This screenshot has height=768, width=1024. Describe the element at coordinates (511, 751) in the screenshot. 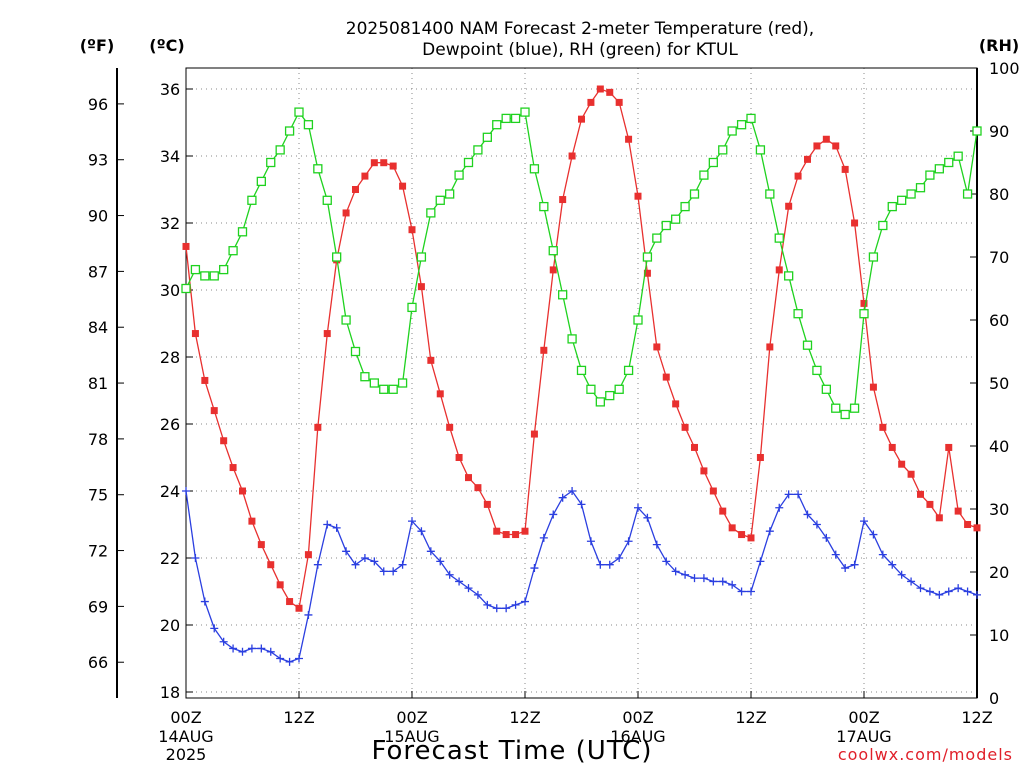

I see `x-axis-label: Forecast Time (UTC)` at that location.